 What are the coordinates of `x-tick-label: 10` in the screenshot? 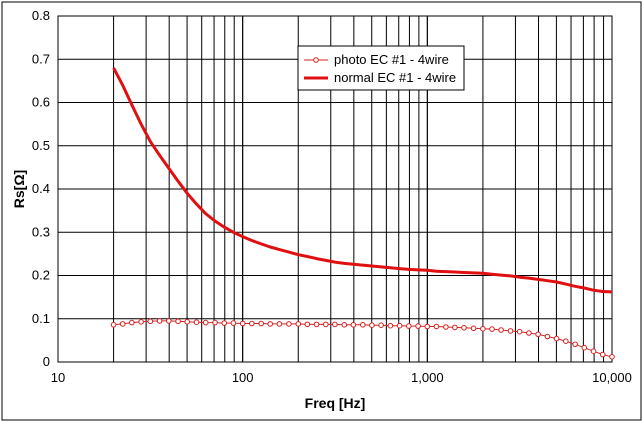 It's located at (58, 377).